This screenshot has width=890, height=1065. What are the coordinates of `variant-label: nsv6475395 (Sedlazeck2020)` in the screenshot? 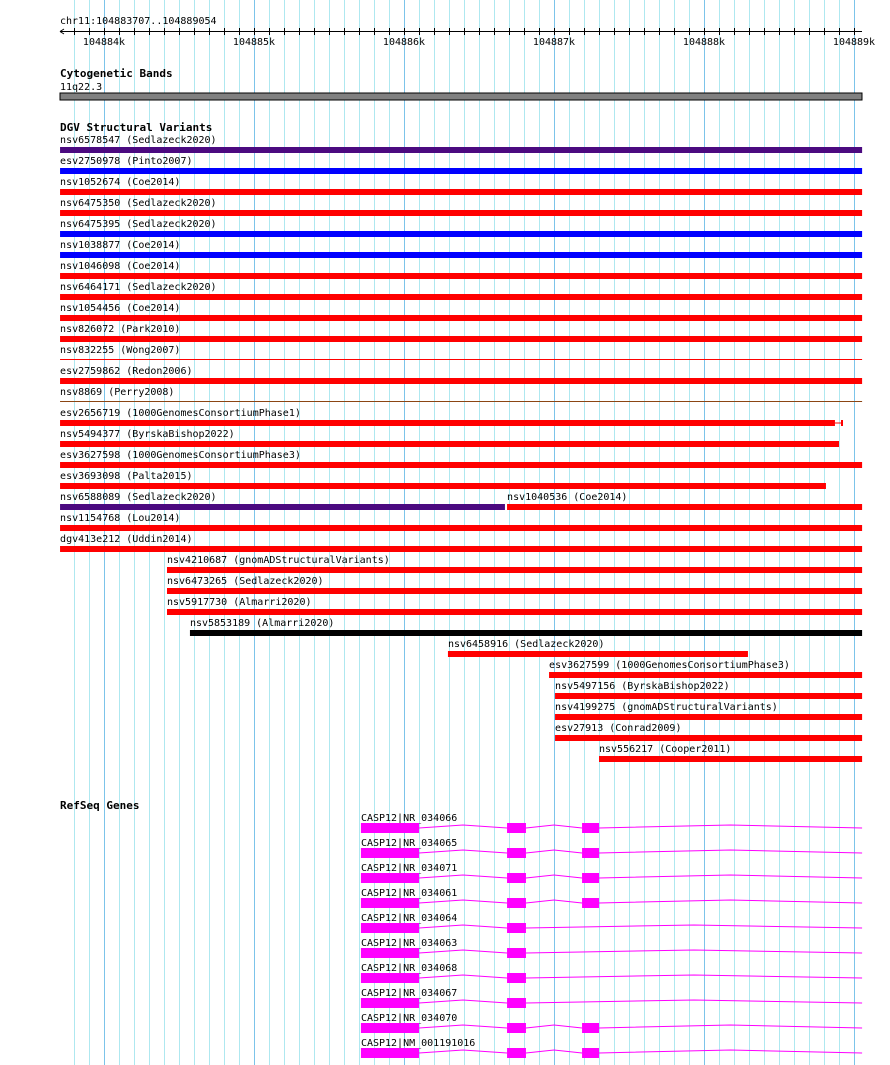 It's located at (138, 224).